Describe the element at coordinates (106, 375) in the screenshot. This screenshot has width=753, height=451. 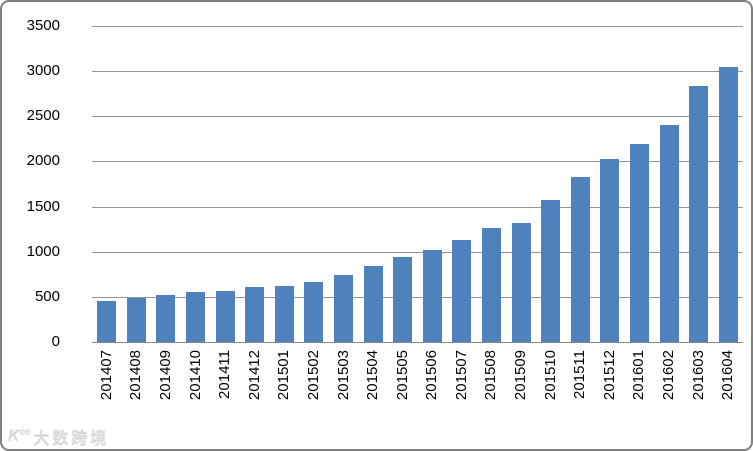
I see `x-axis-tick-label: 201407` at that location.